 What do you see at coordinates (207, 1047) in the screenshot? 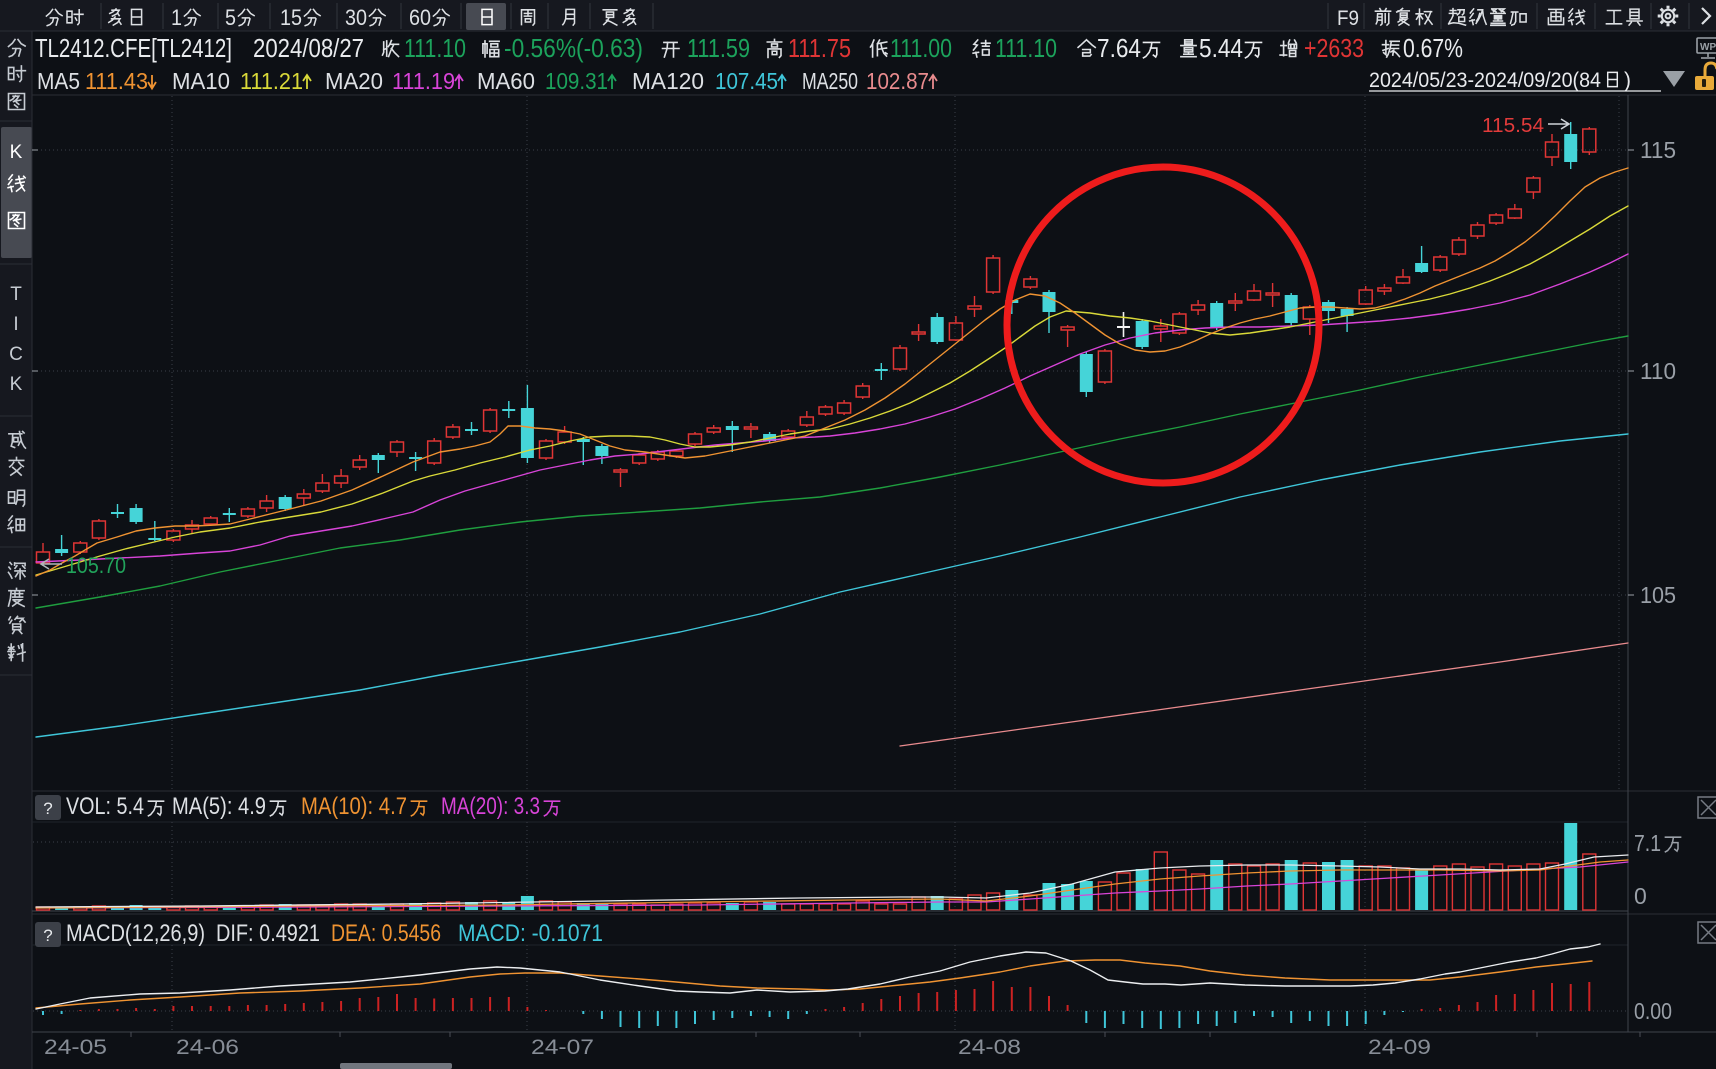
I see `svg-text: 24-06` at bounding box center [207, 1047].